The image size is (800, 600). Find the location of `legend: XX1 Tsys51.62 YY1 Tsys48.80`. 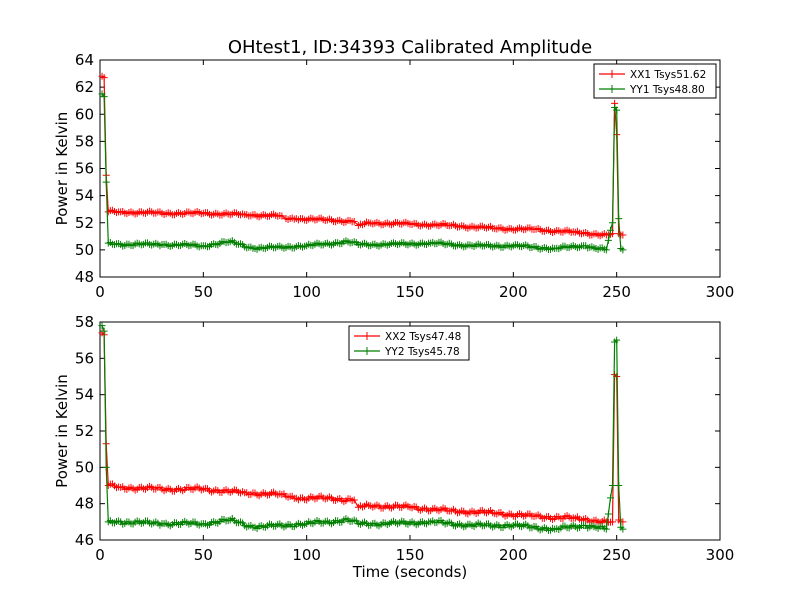

legend: XX1 Tsys51.62 YY1 Tsys48.80 is located at coordinates (655, 81).